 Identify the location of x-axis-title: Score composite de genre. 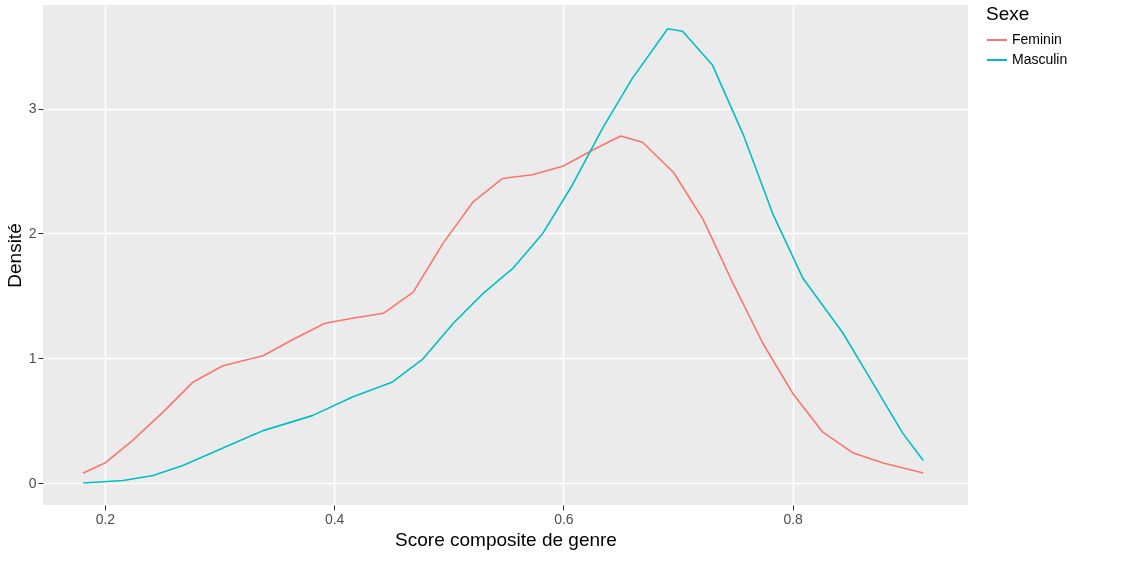
(506, 539).